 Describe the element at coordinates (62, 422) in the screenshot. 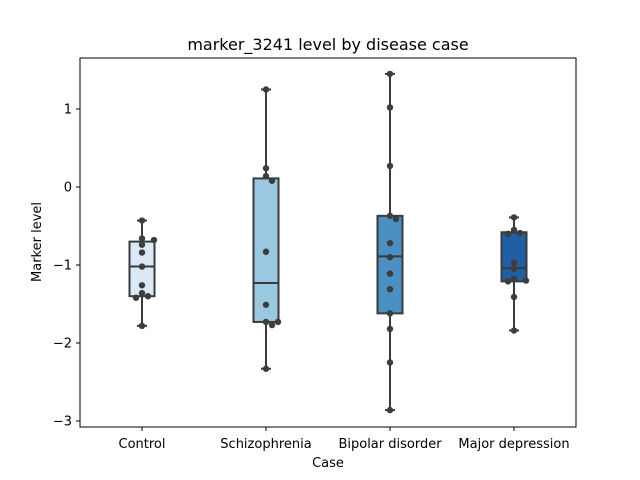

I see `y-tick-label: −3` at that location.